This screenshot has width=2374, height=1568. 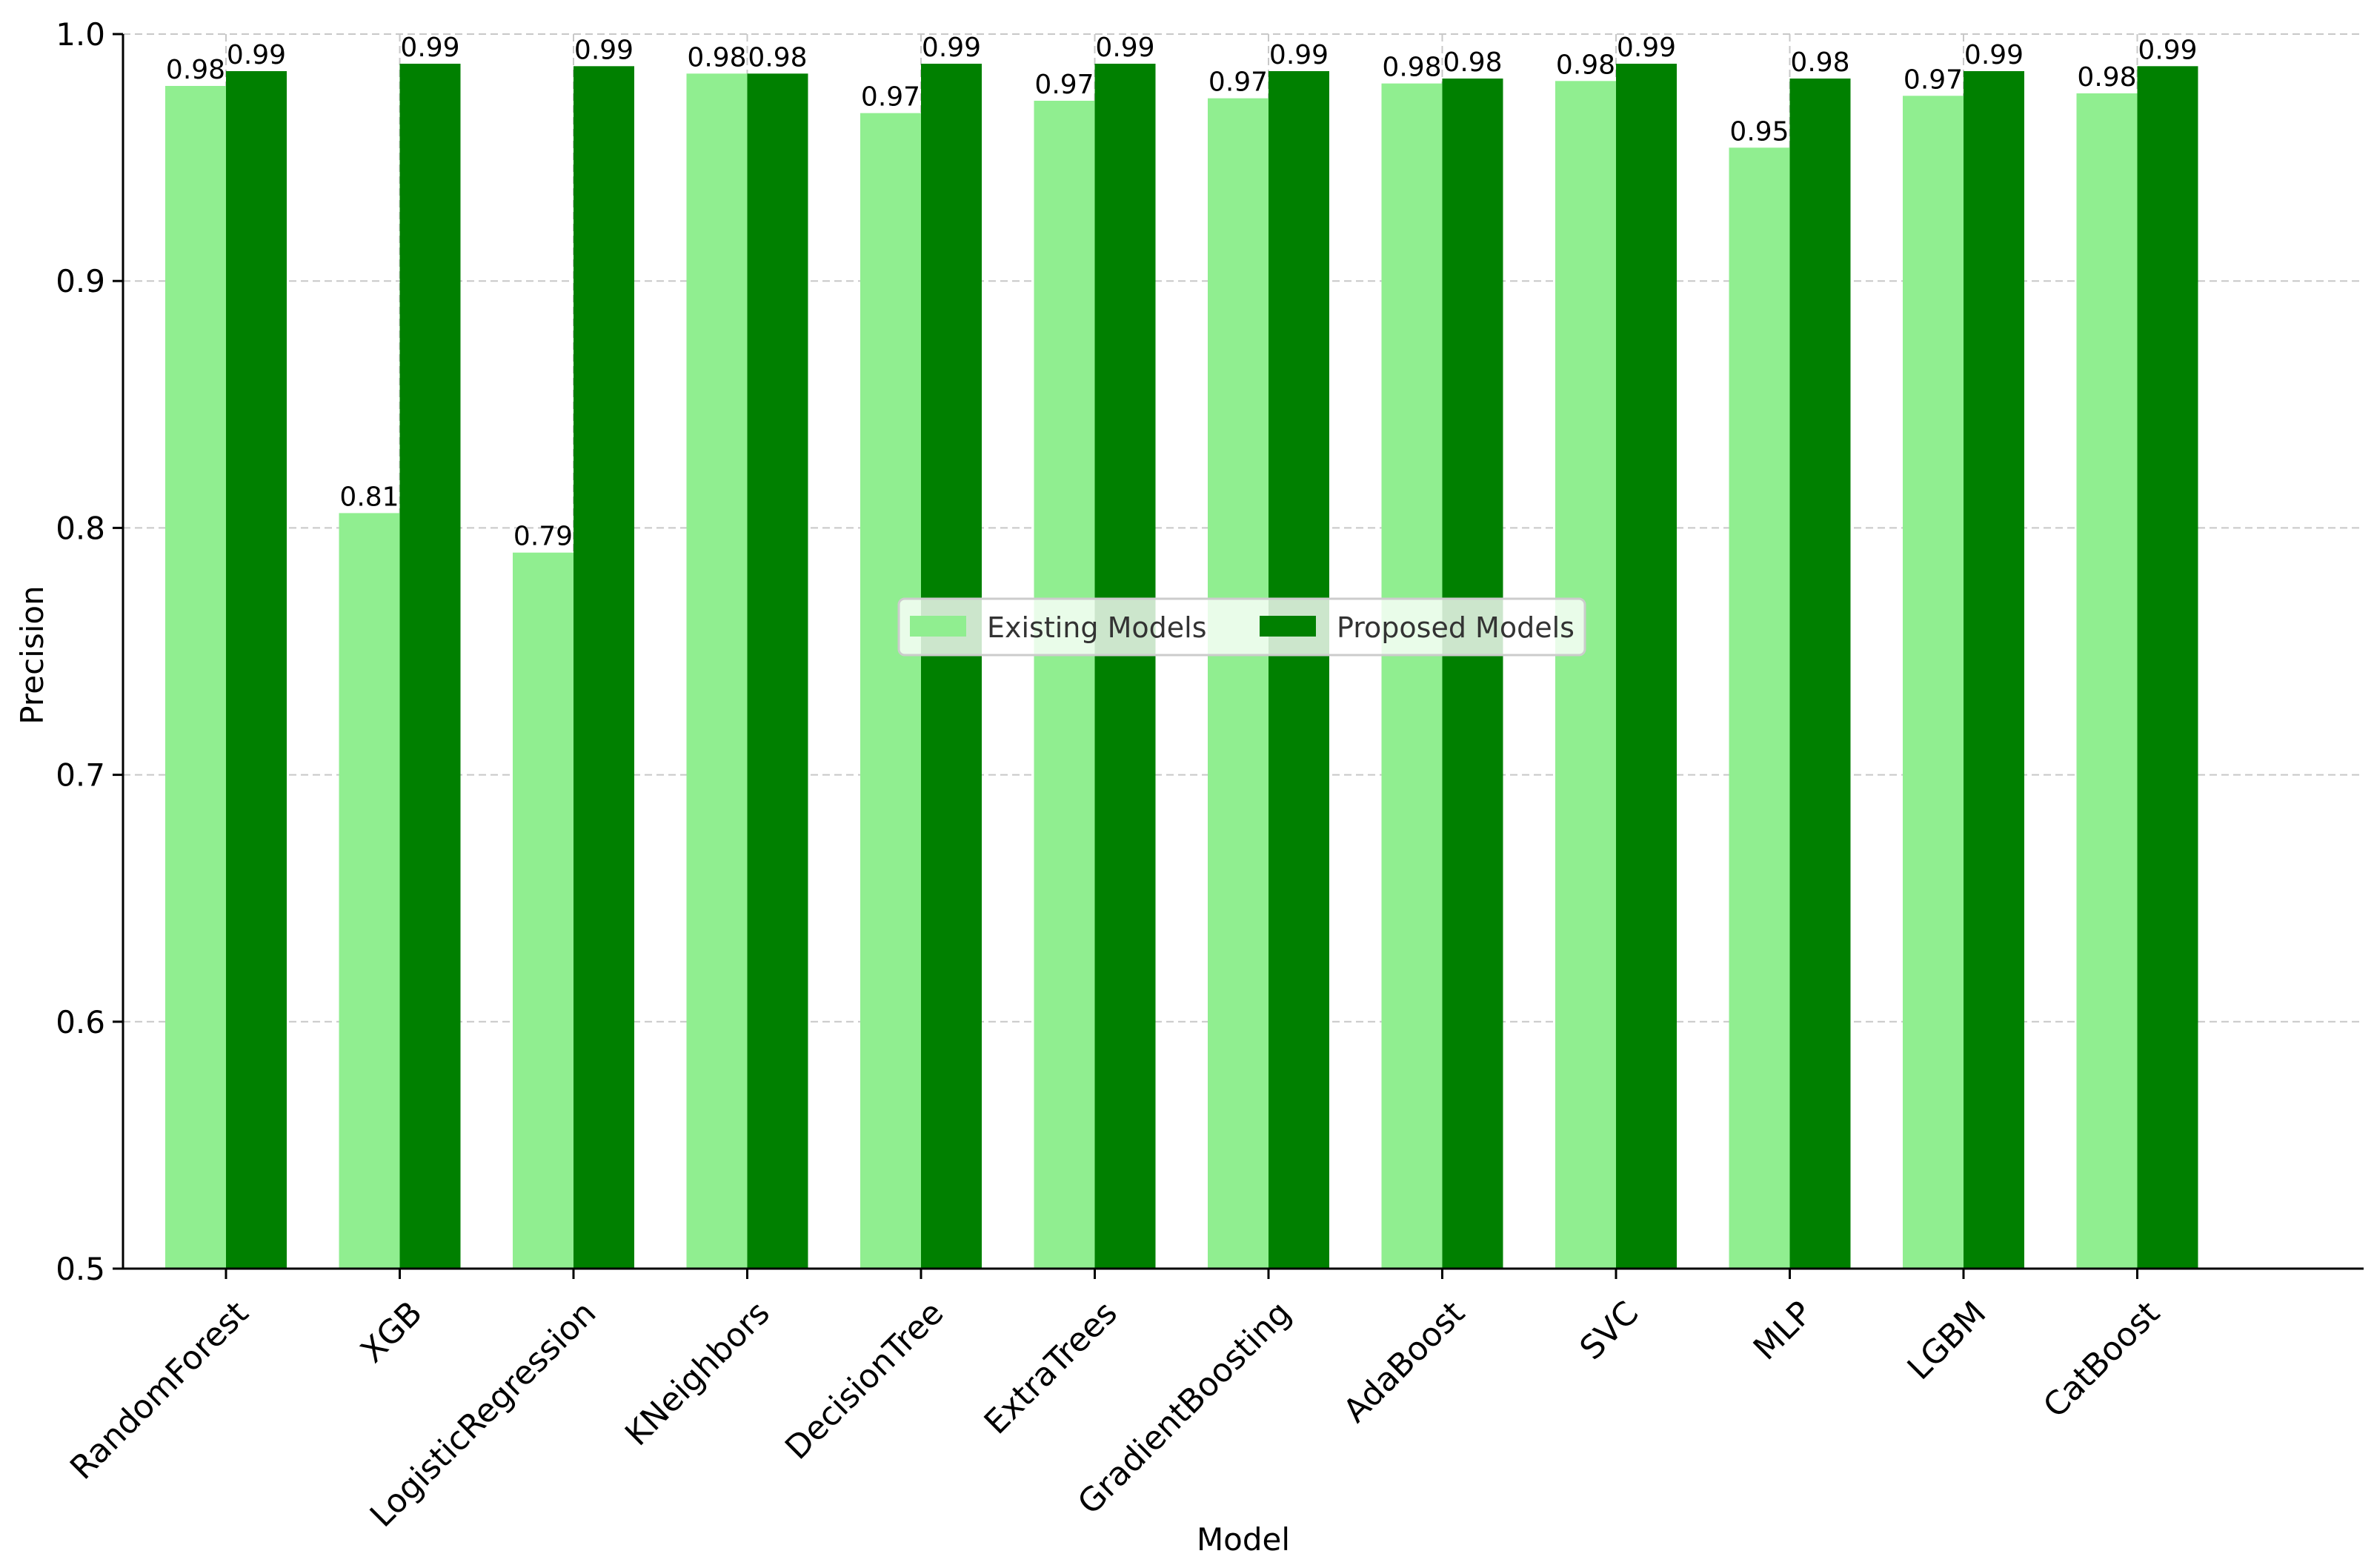 I want to click on bar-value-label: 0.95, so click(x=1759, y=131).